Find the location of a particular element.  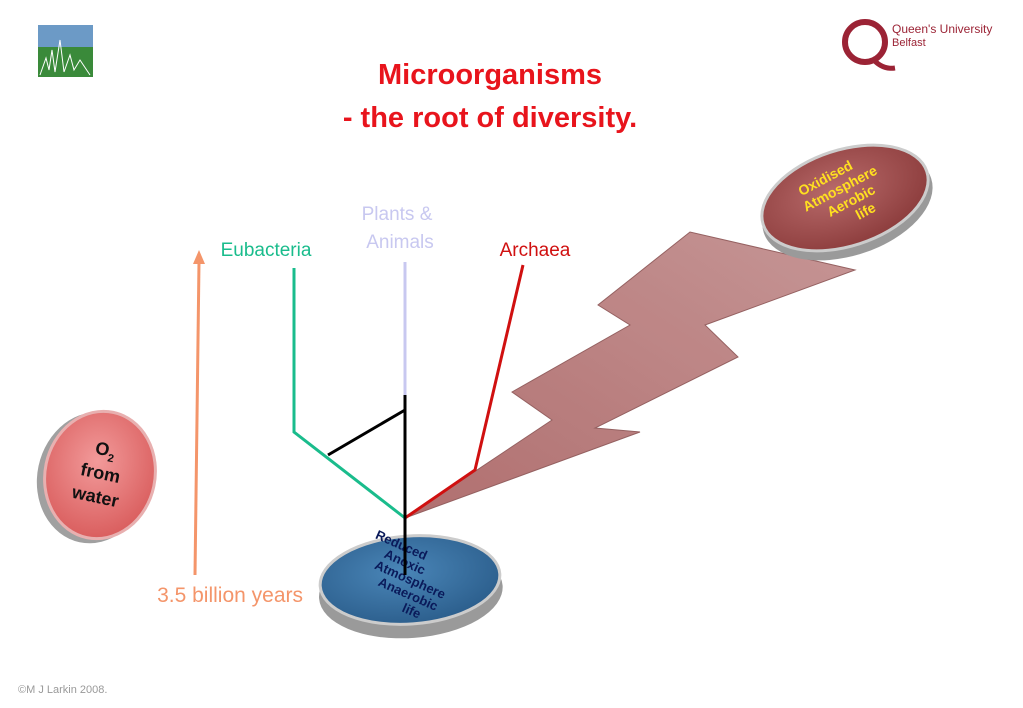

disc-text: O is located at coordinates (102, 449).